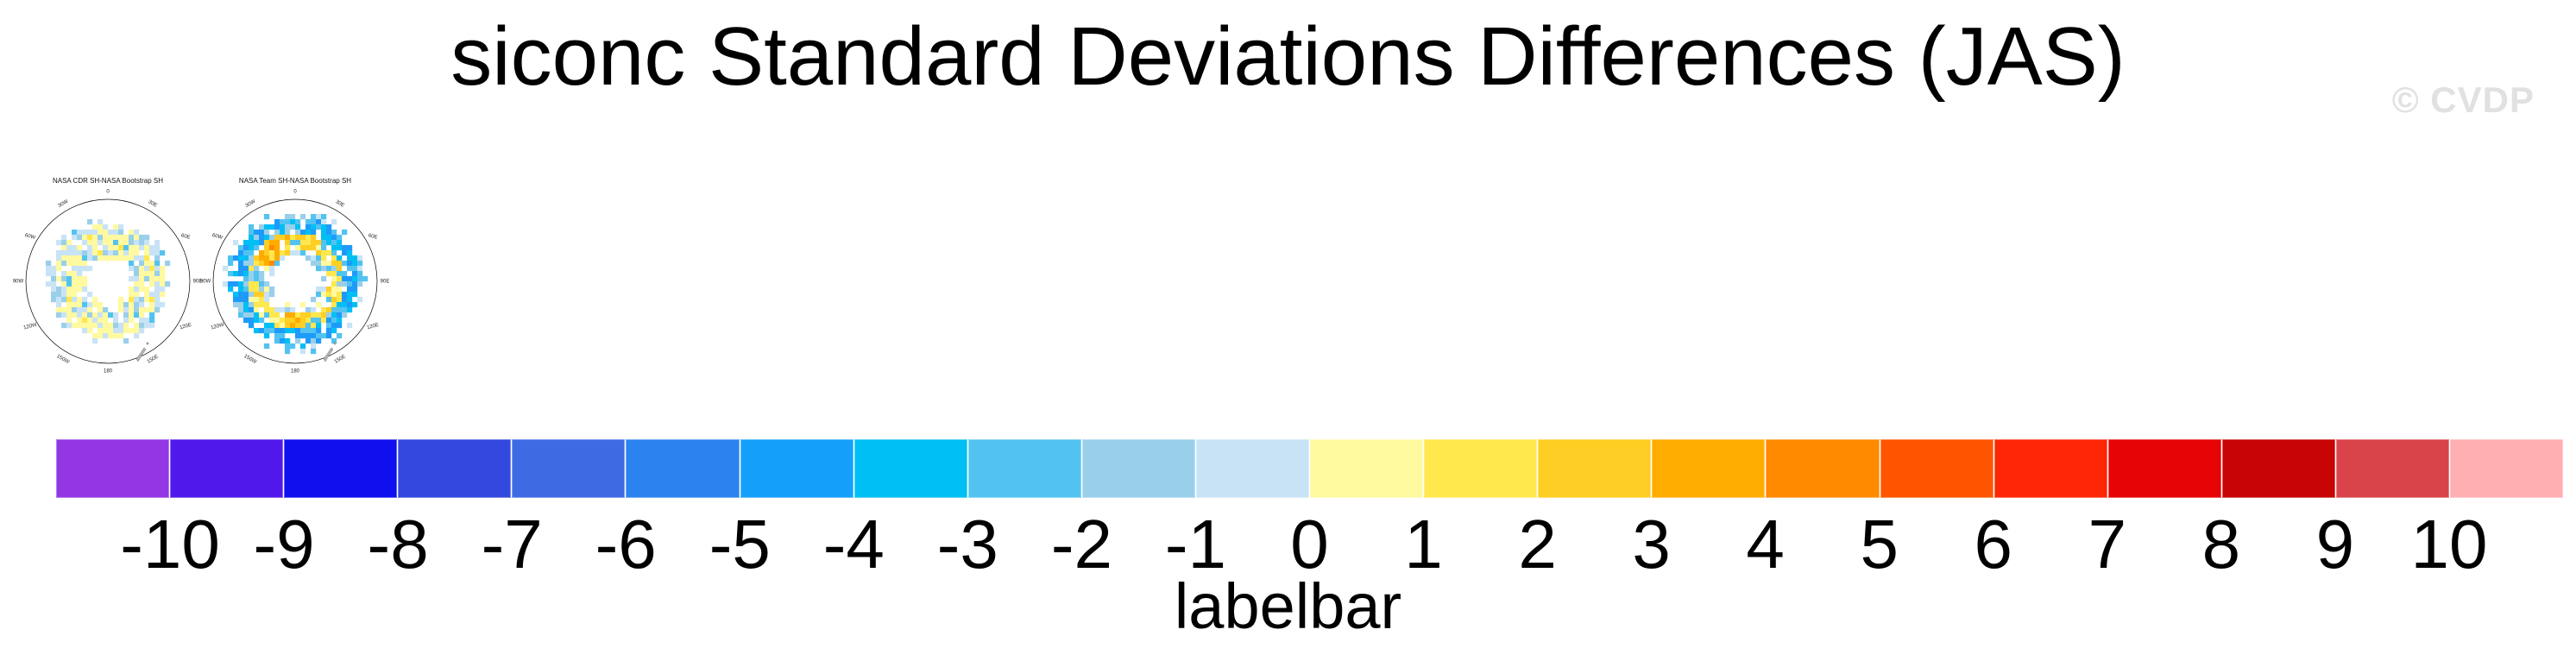  Describe the element at coordinates (2107, 544) in the screenshot. I see `labelbar-tick: 7` at that location.